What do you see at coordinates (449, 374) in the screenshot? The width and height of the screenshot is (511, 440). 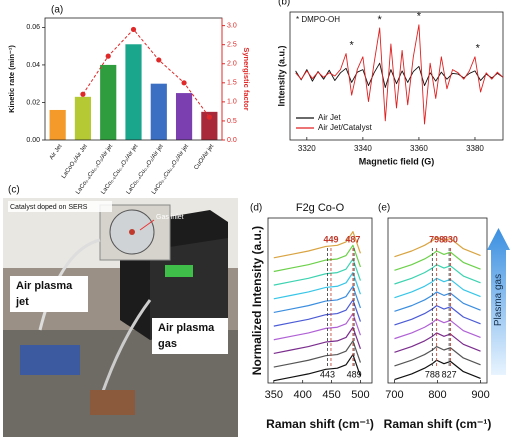 I see `peak-label: 827` at bounding box center [449, 374].